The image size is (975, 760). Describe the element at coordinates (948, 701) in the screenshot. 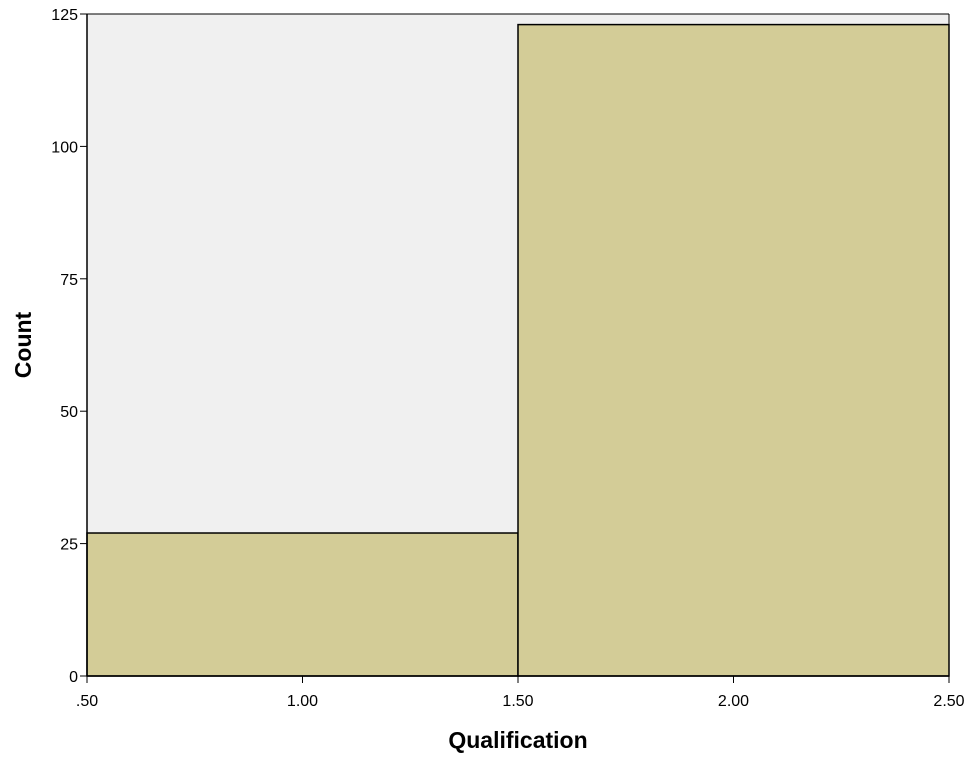

I see `x-tick-label: 2.50` at that location.